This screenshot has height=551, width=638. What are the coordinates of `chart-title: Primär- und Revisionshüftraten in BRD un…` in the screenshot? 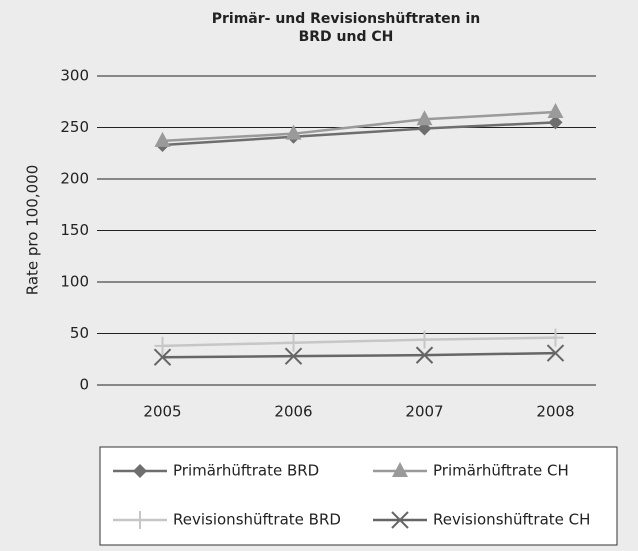 It's located at (346, 28).